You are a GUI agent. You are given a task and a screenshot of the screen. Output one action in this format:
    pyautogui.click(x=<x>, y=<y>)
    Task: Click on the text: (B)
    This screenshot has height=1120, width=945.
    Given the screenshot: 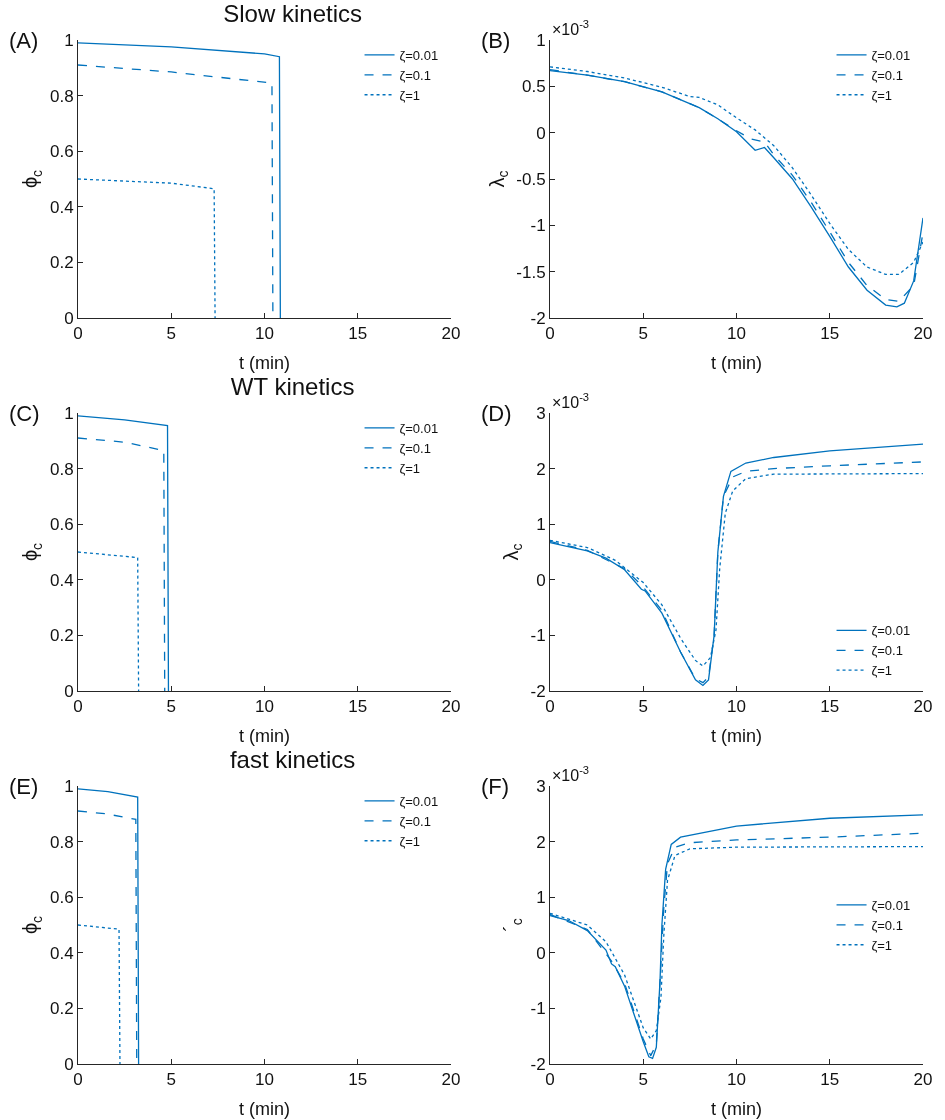 What is the action you would take?
    pyautogui.click(x=496, y=40)
    